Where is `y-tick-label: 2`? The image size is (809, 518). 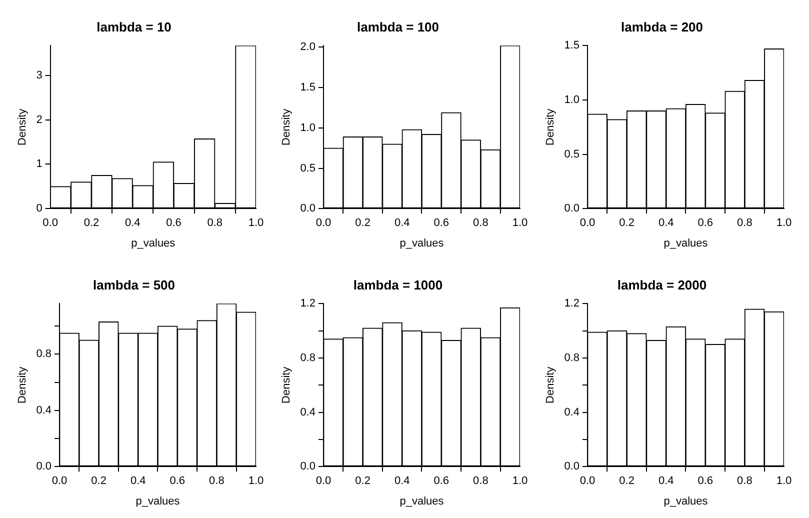
y-tick-label: 2 is located at coordinates (39, 120).